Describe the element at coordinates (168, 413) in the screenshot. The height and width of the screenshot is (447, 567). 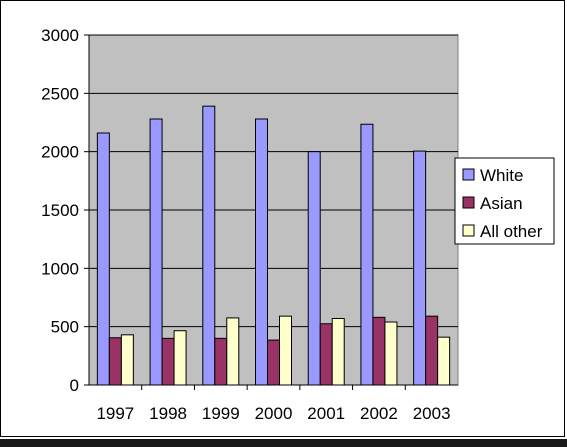
I see `x-tick-label: 1998` at that location.